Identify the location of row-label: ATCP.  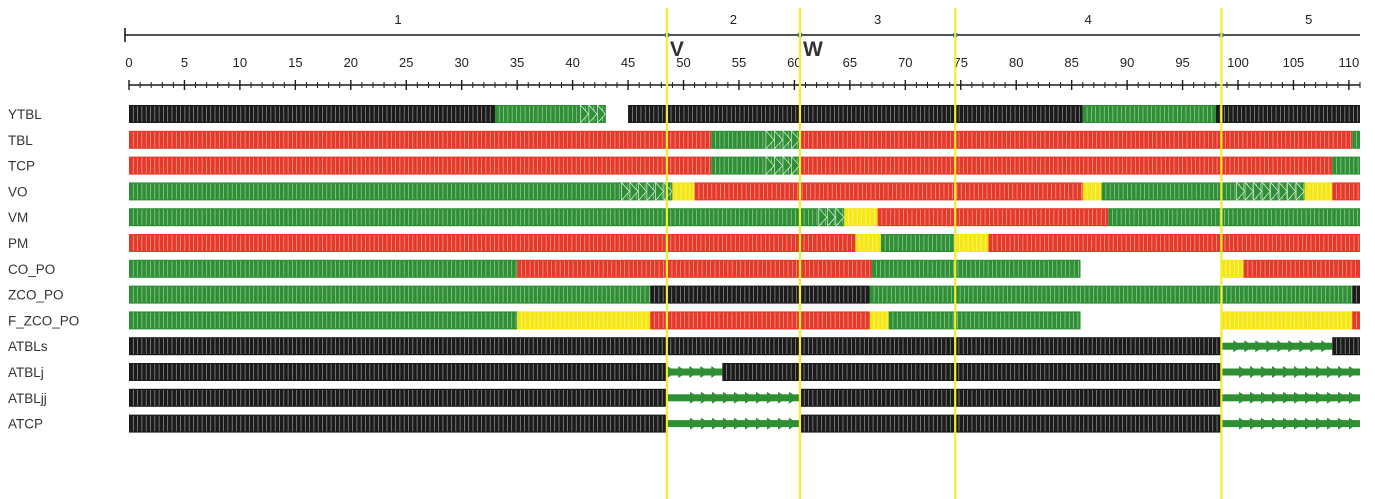
(25, 424).